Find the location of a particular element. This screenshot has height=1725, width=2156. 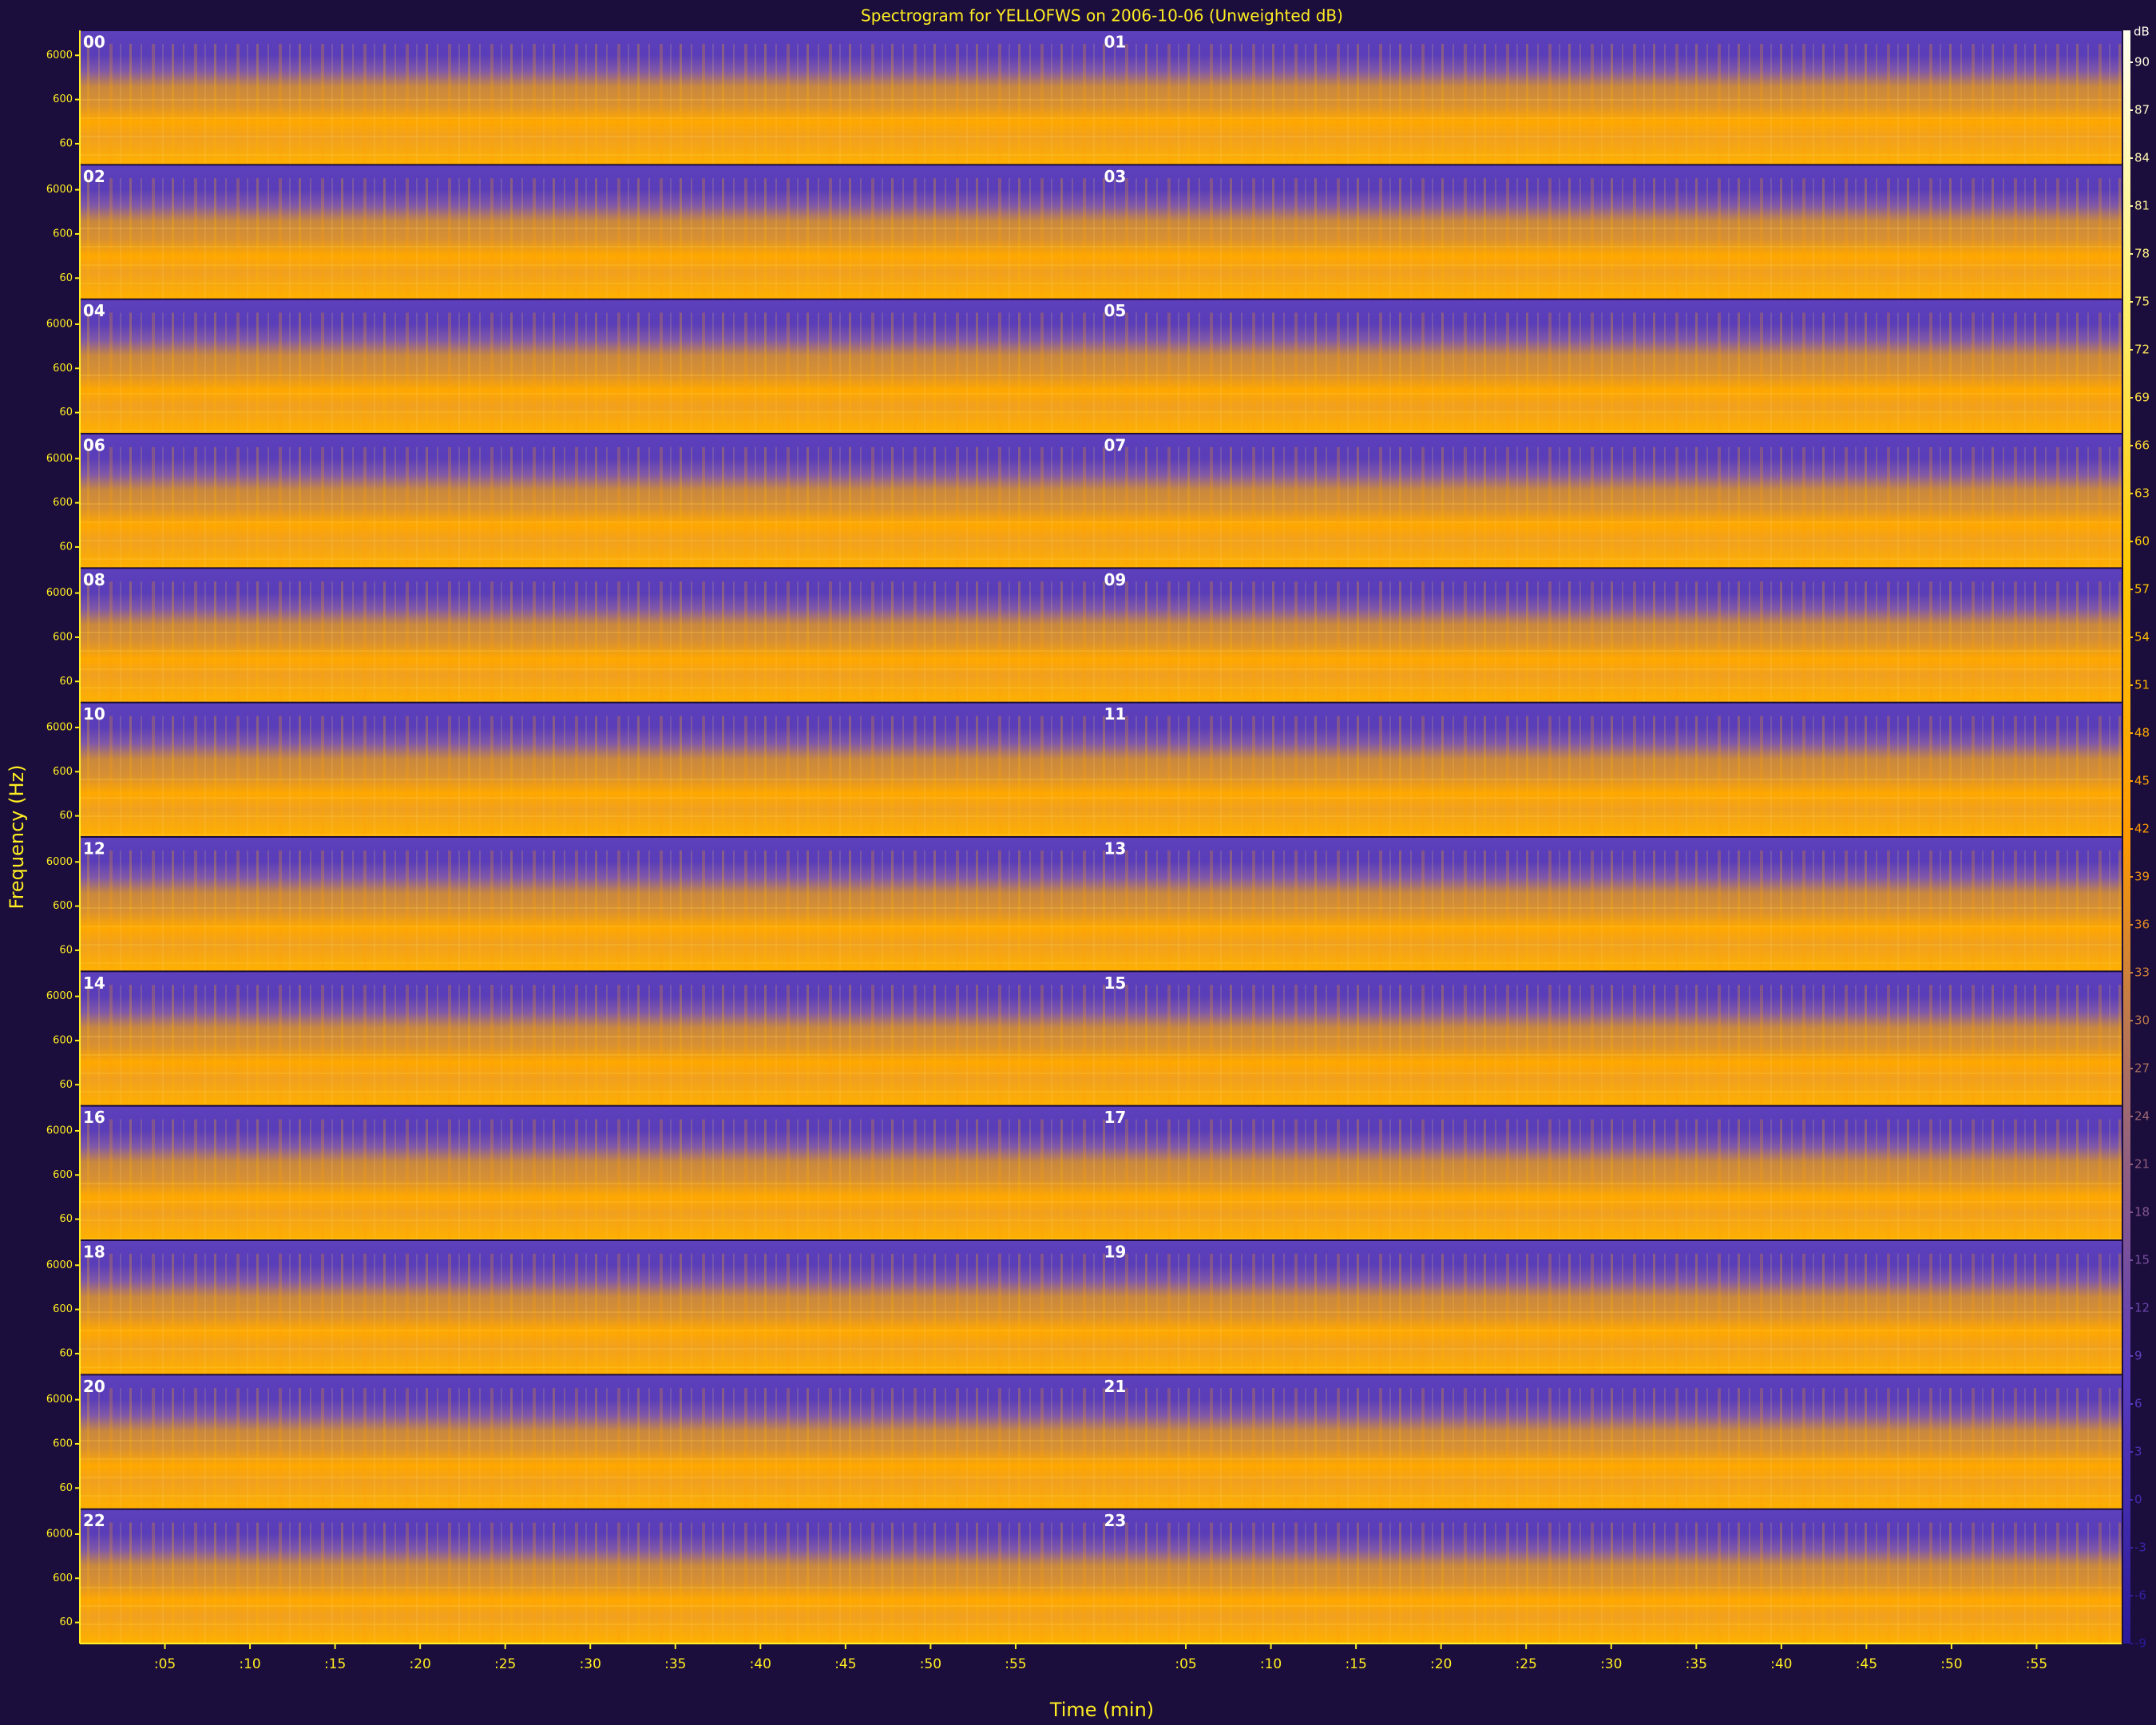

colorbar-tick-label: 18 is located at coordinates (2142, 1212).